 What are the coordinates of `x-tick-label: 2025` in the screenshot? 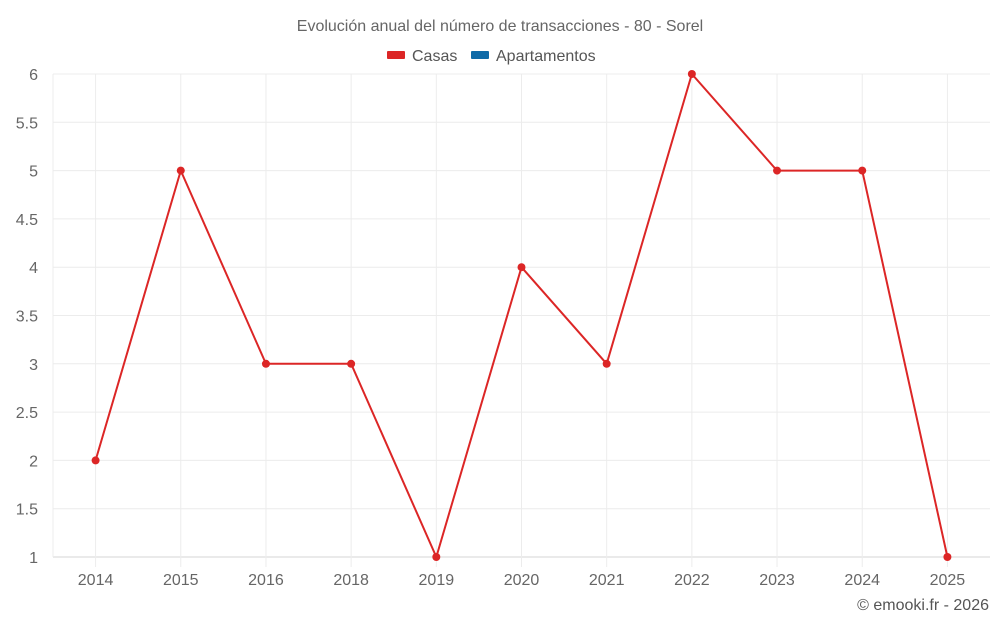 It's located at (948, 580).